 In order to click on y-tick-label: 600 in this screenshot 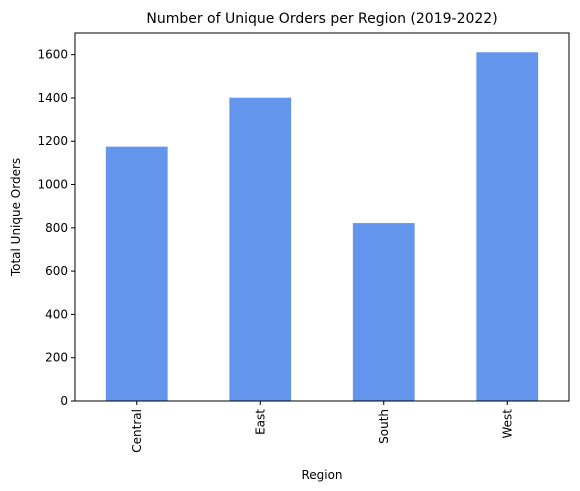, I will do `click(56, 271)`.